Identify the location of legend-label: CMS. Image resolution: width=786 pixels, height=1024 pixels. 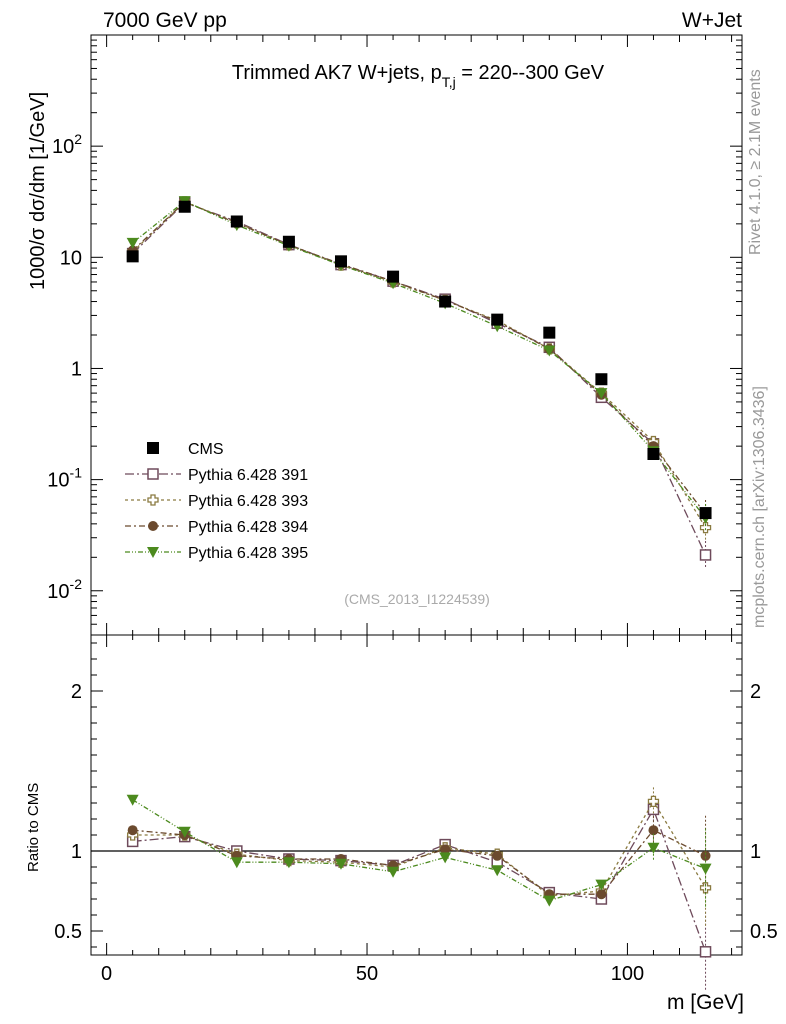
(206, 449).